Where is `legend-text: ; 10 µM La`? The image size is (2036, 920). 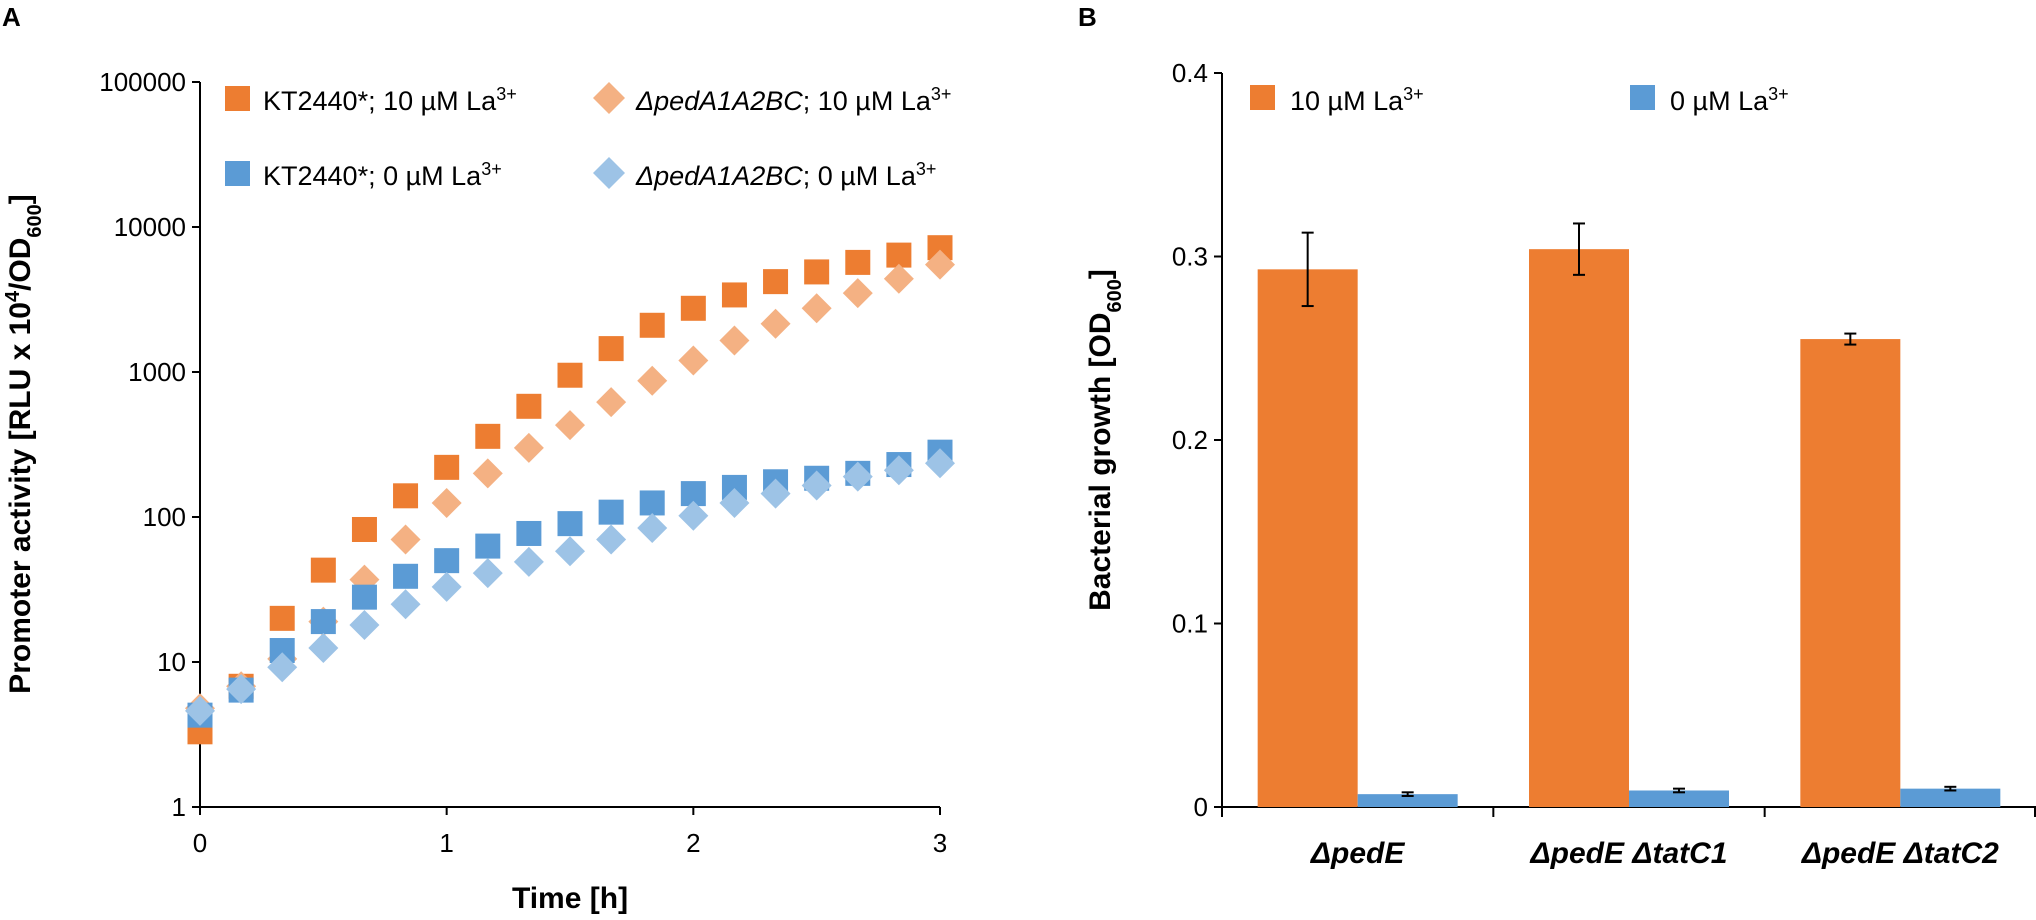
legend-text: ; 10 µM La is located at coordinates (867, 101).